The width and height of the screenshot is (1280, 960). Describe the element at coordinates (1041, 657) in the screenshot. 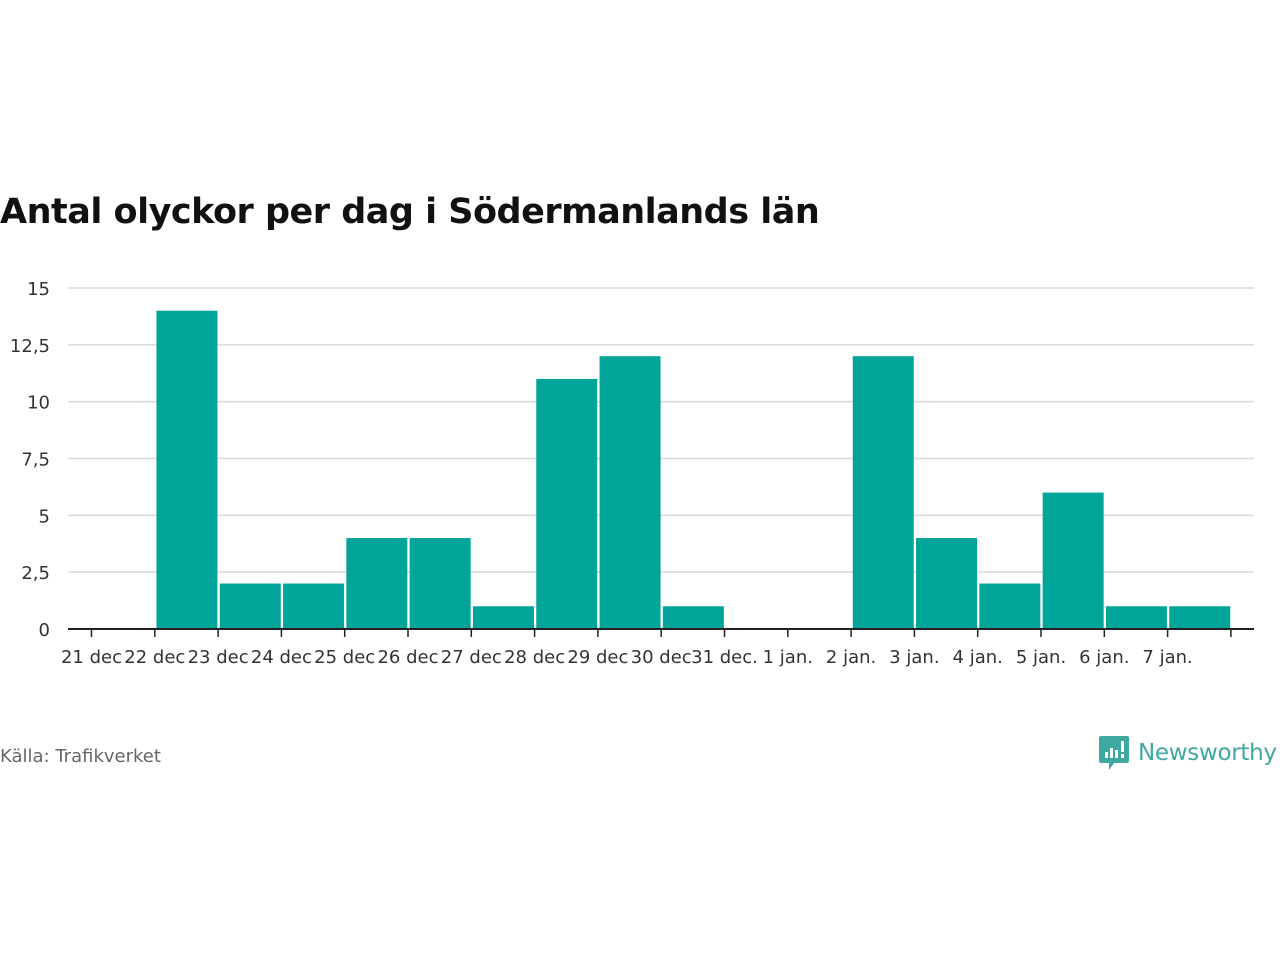

I see `x-tick-label: 5 jan.` at that location.